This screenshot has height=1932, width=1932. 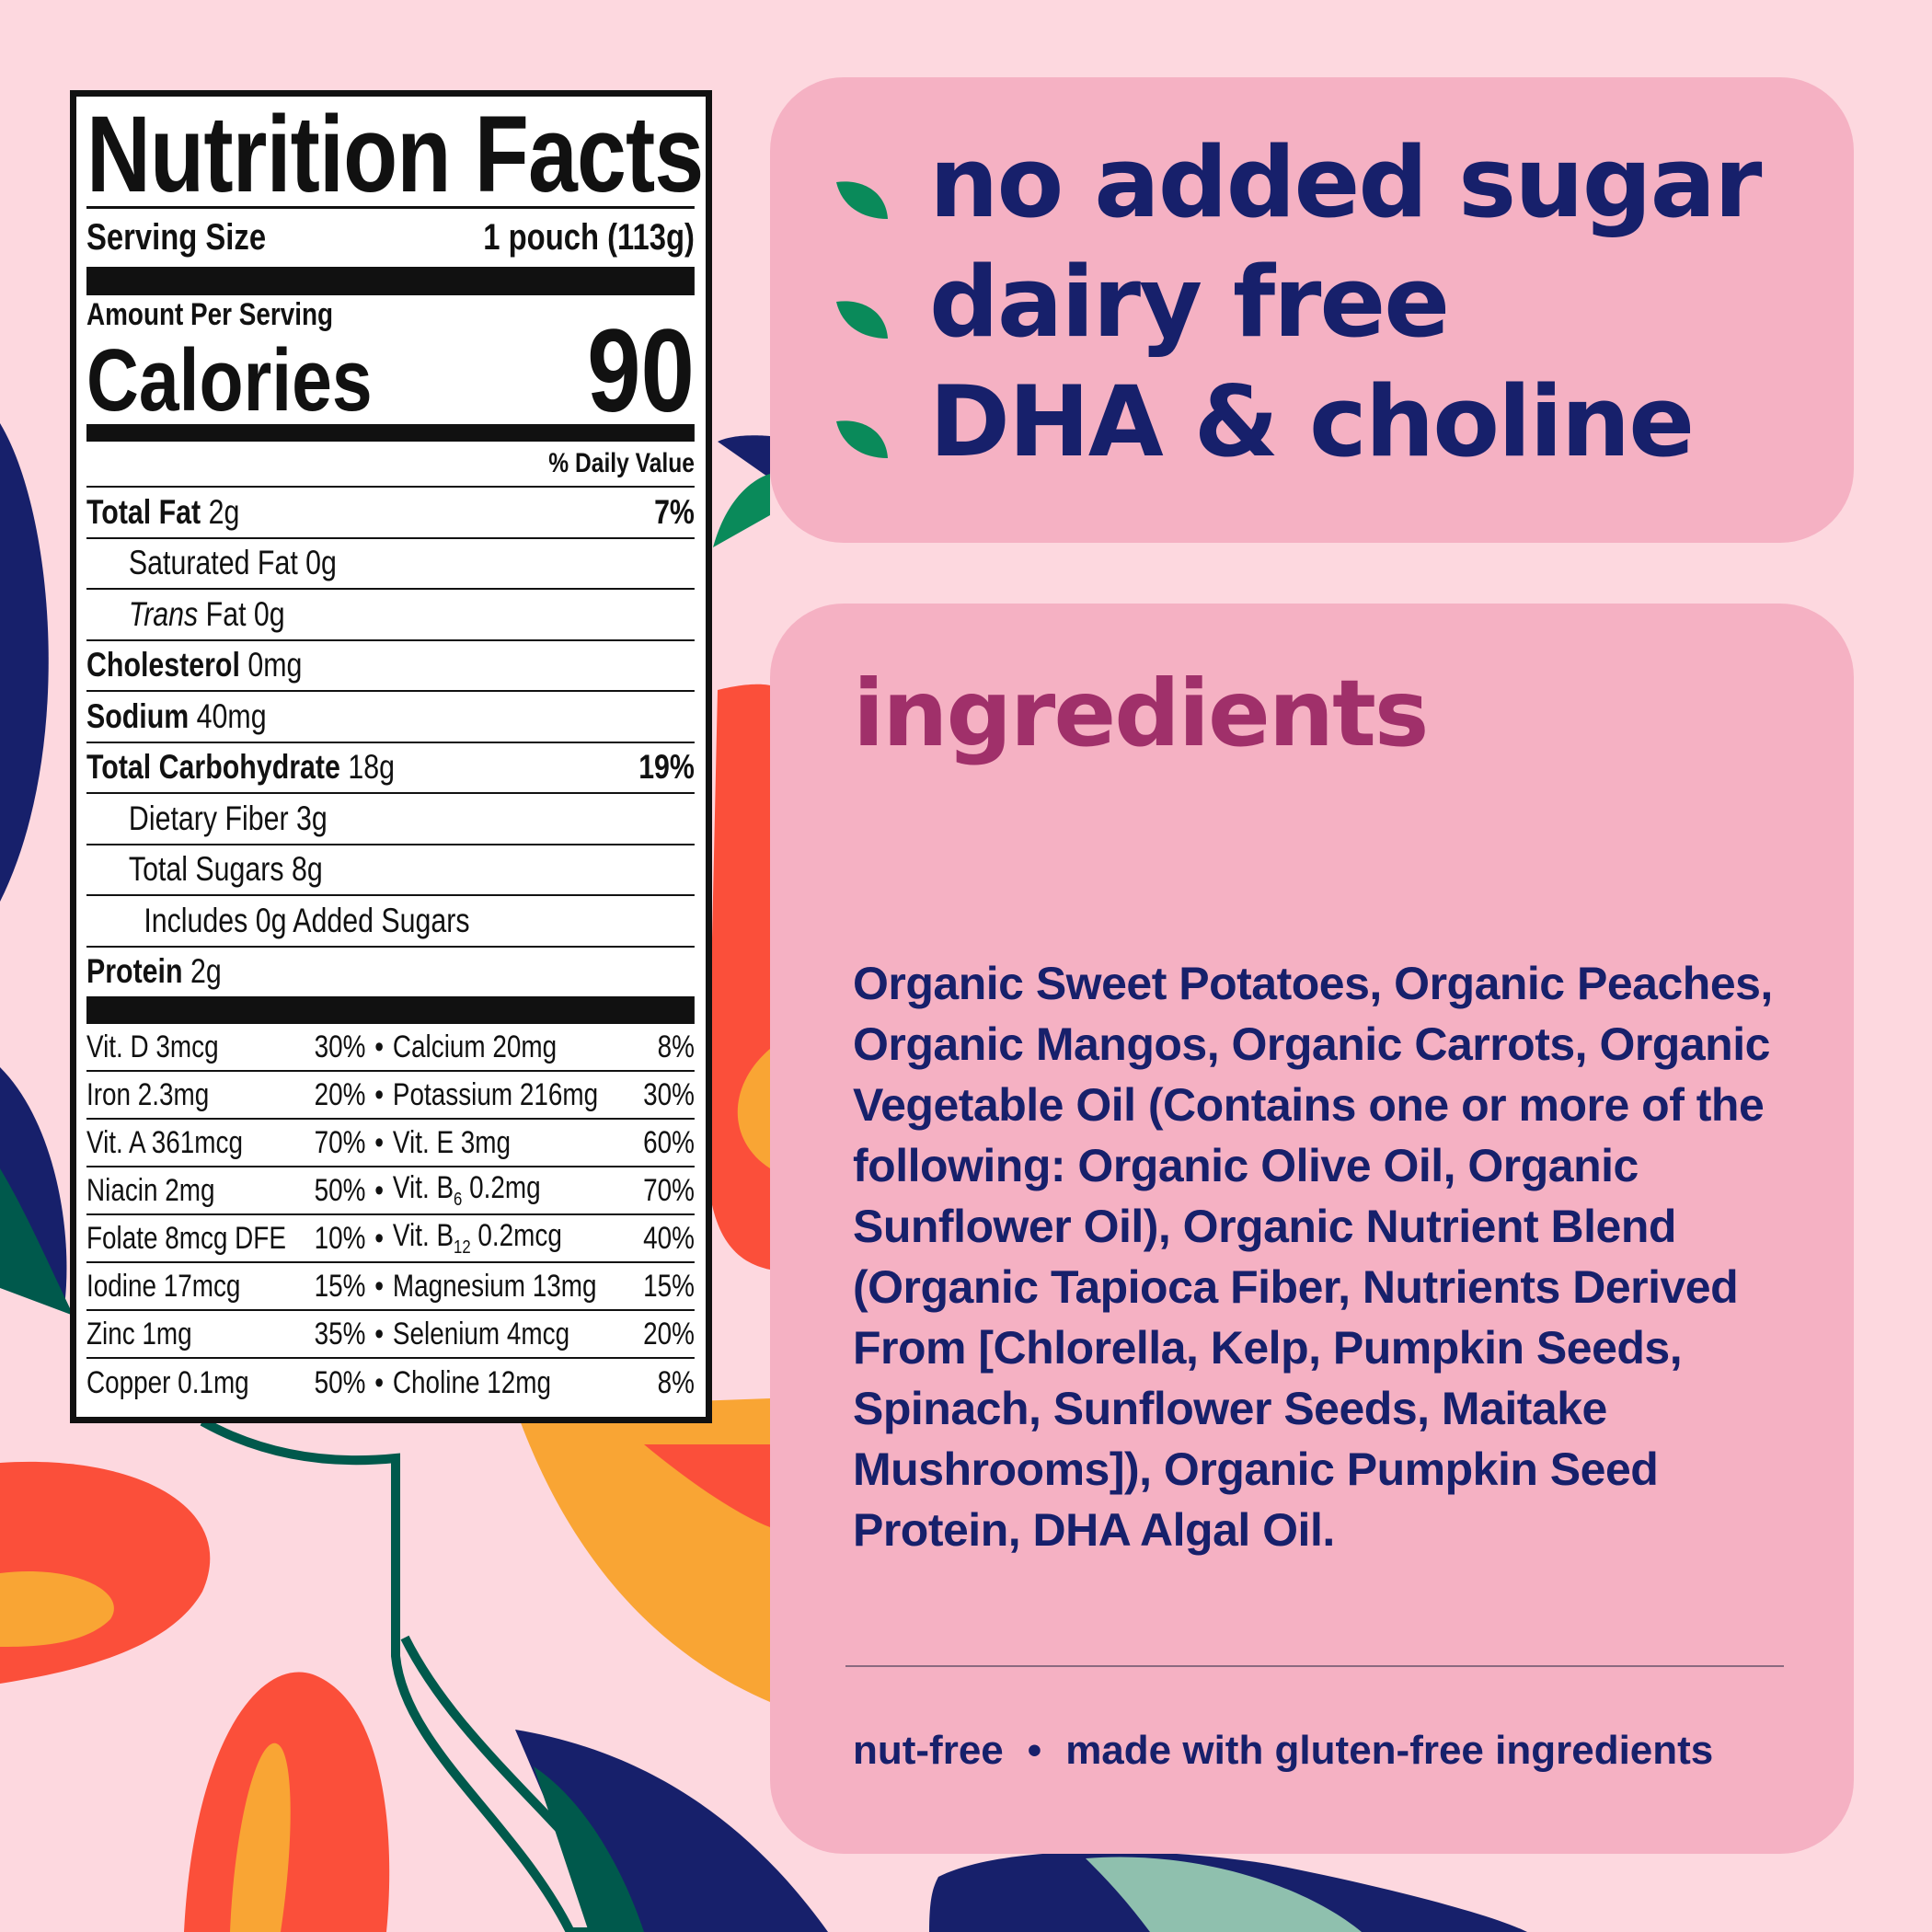 I want to click on nutrient-name: Saturated Fat 0g, so click(x=233, y=563).